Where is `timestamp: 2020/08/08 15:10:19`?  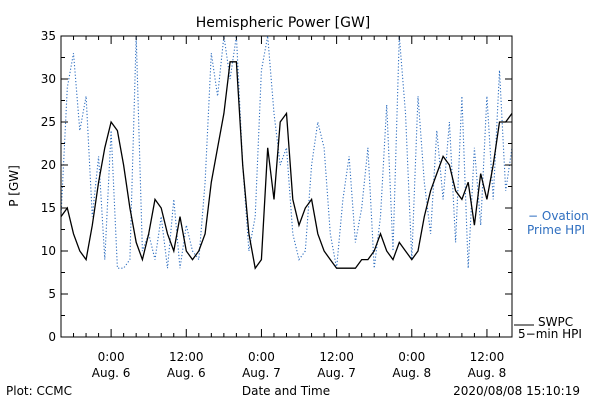
timestamp: 2020/08/08 15:10:19 is located at coordinates (516, 391).